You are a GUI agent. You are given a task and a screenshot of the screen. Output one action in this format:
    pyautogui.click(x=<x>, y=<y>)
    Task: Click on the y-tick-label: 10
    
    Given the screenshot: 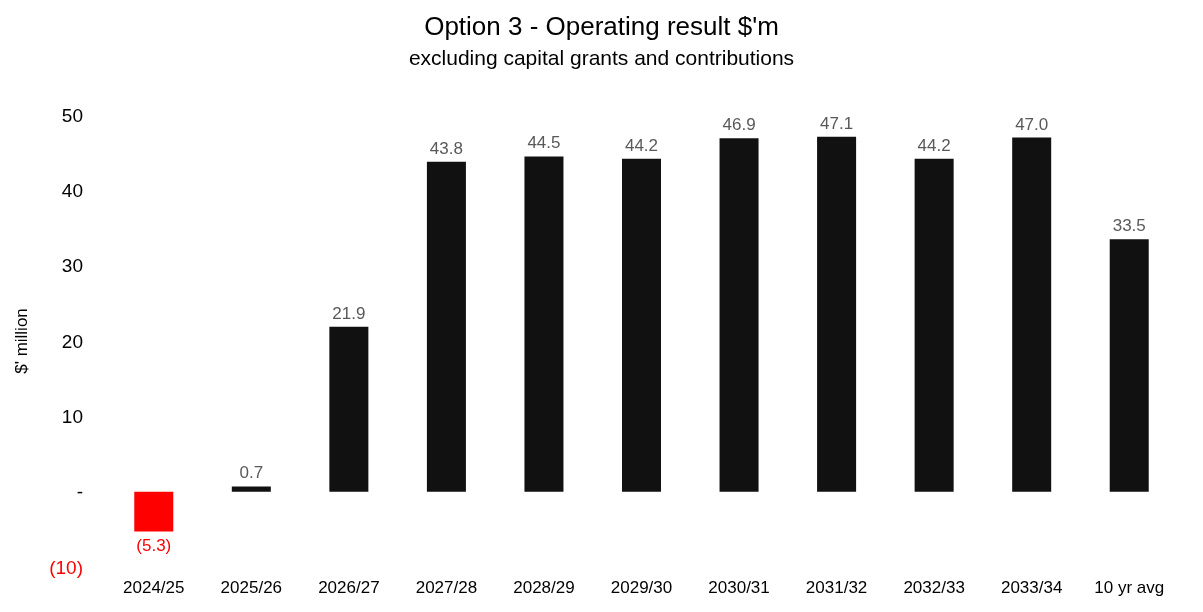 What is the action you would take?
    pyautogui.click(x=72, y=416)
    